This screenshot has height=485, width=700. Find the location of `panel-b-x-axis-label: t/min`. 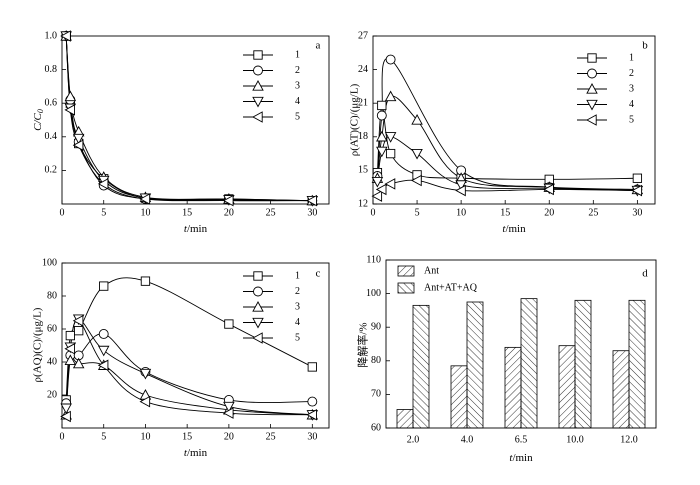

panel-b-x-axis-label: t/min is located at coordinates (514, 229).